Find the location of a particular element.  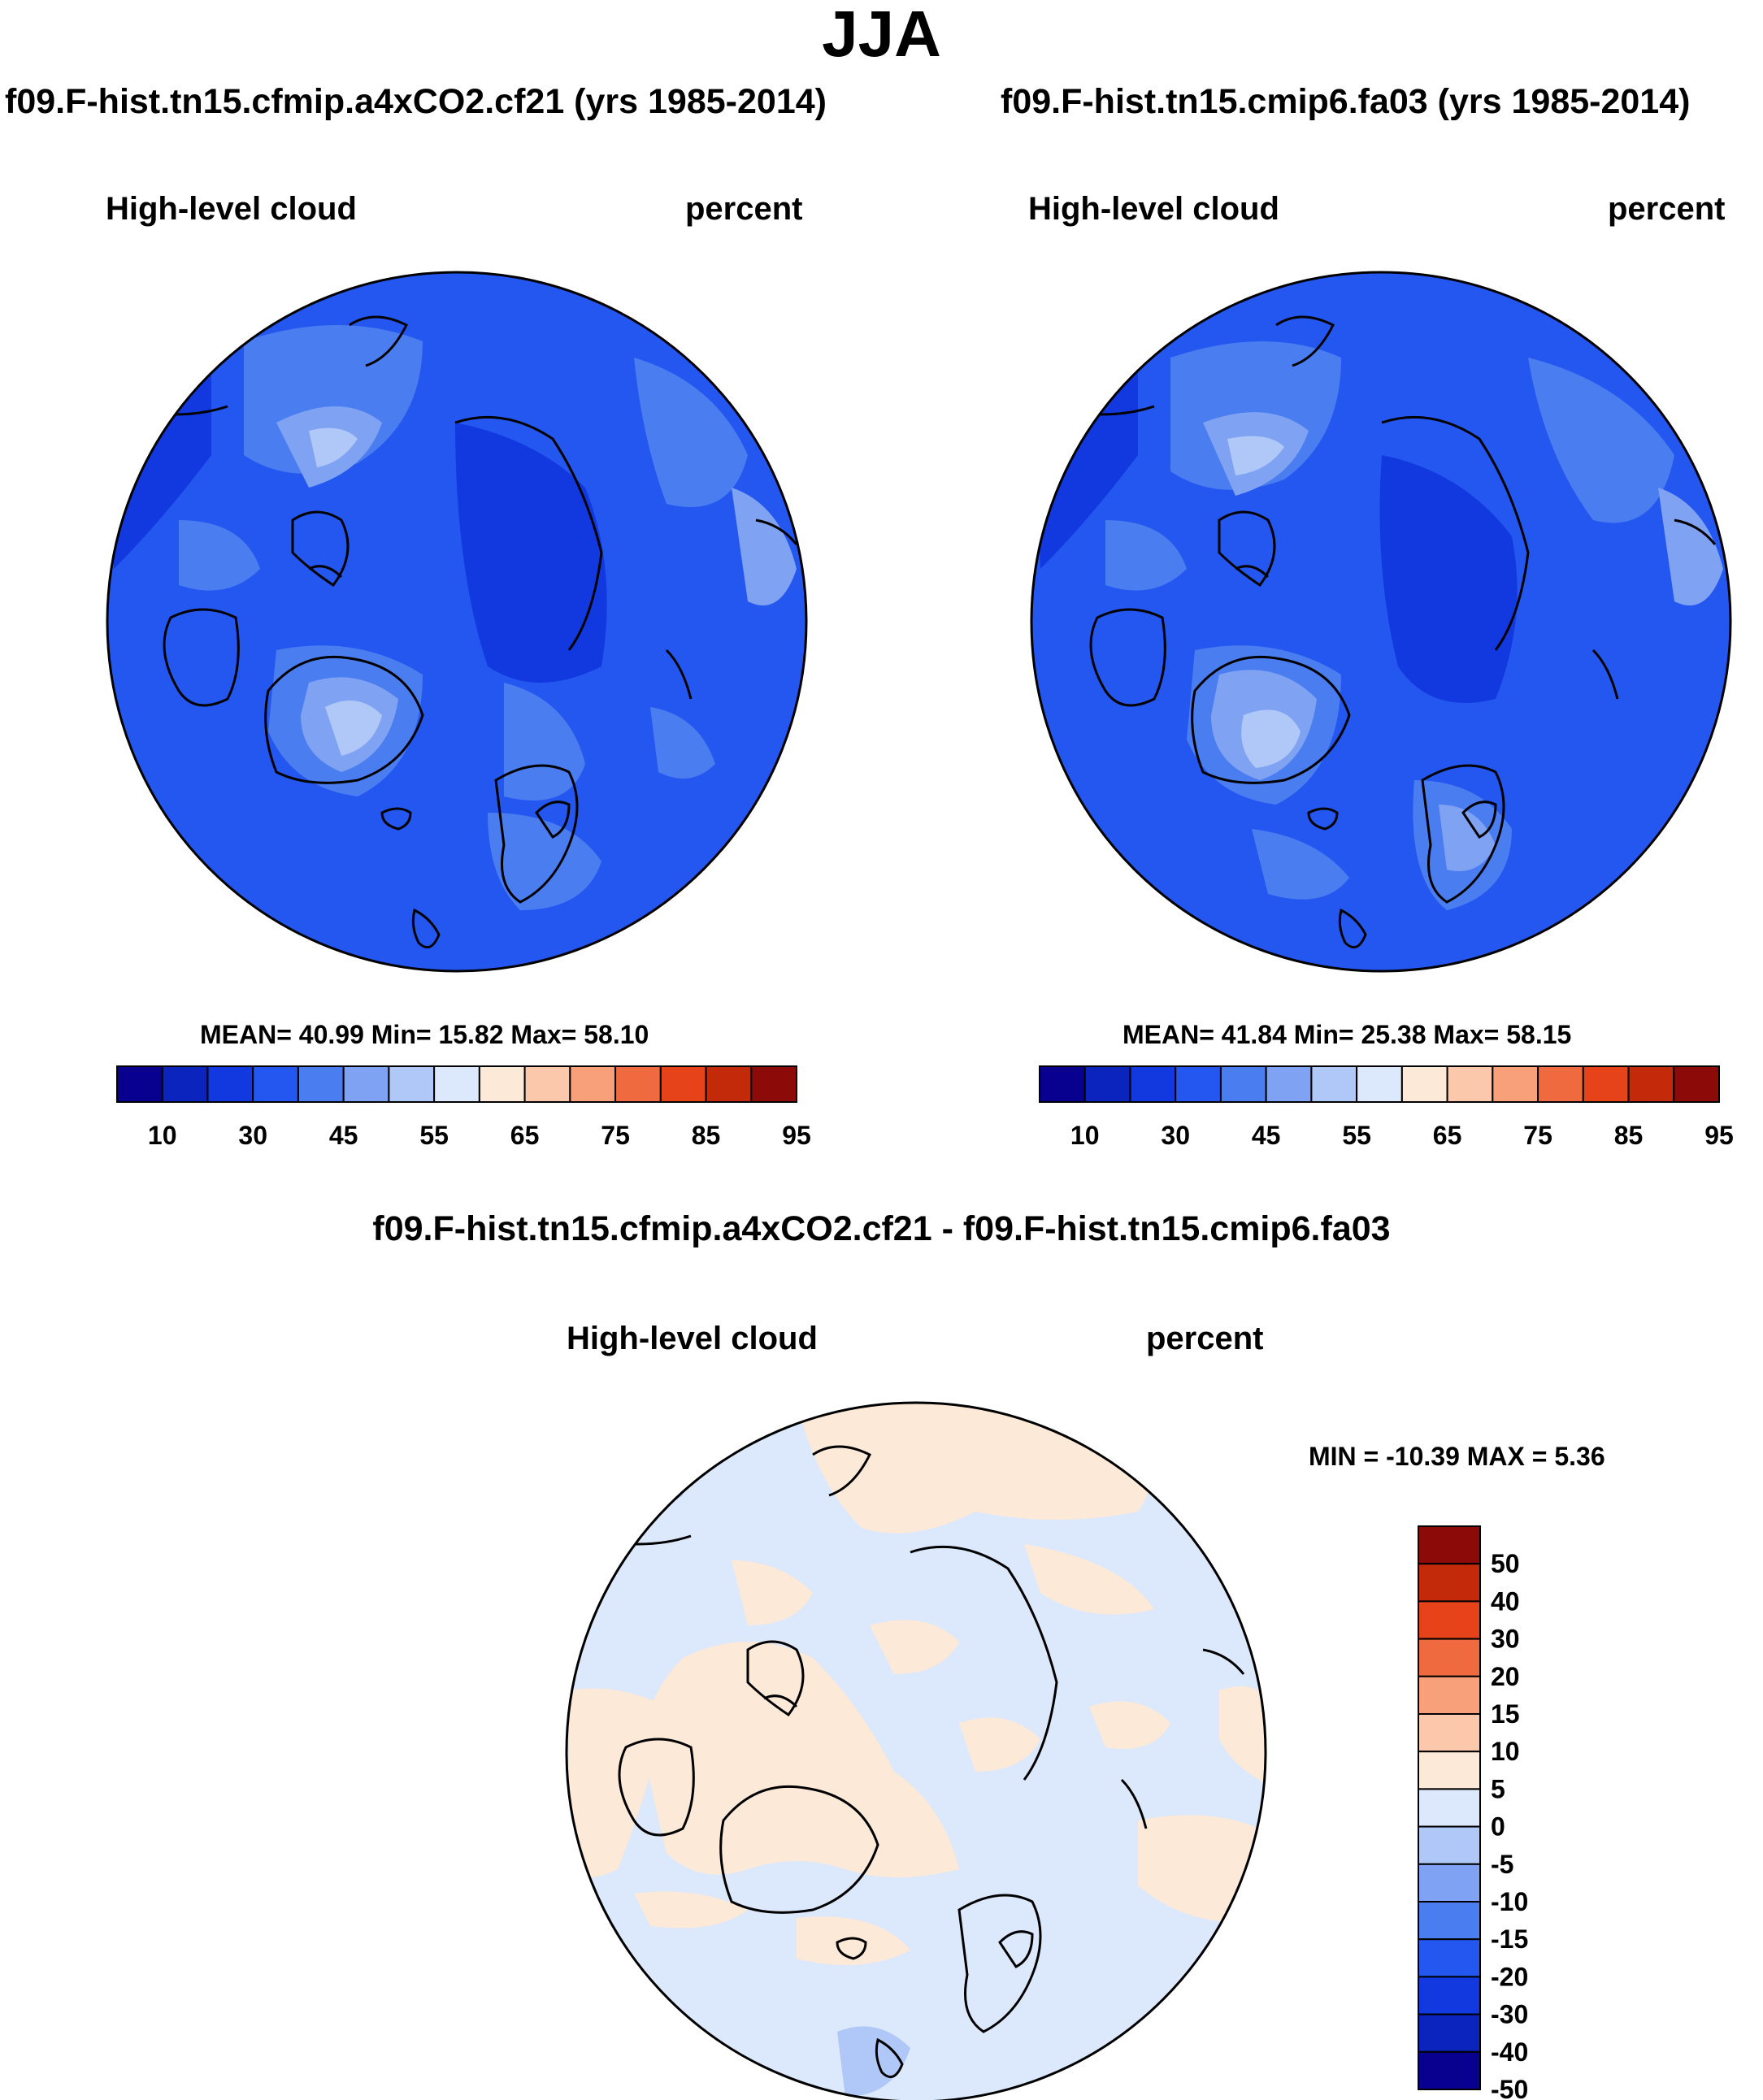

panel2-colorbar-tick-label: 95 is located at coordinates (1719, 1135).